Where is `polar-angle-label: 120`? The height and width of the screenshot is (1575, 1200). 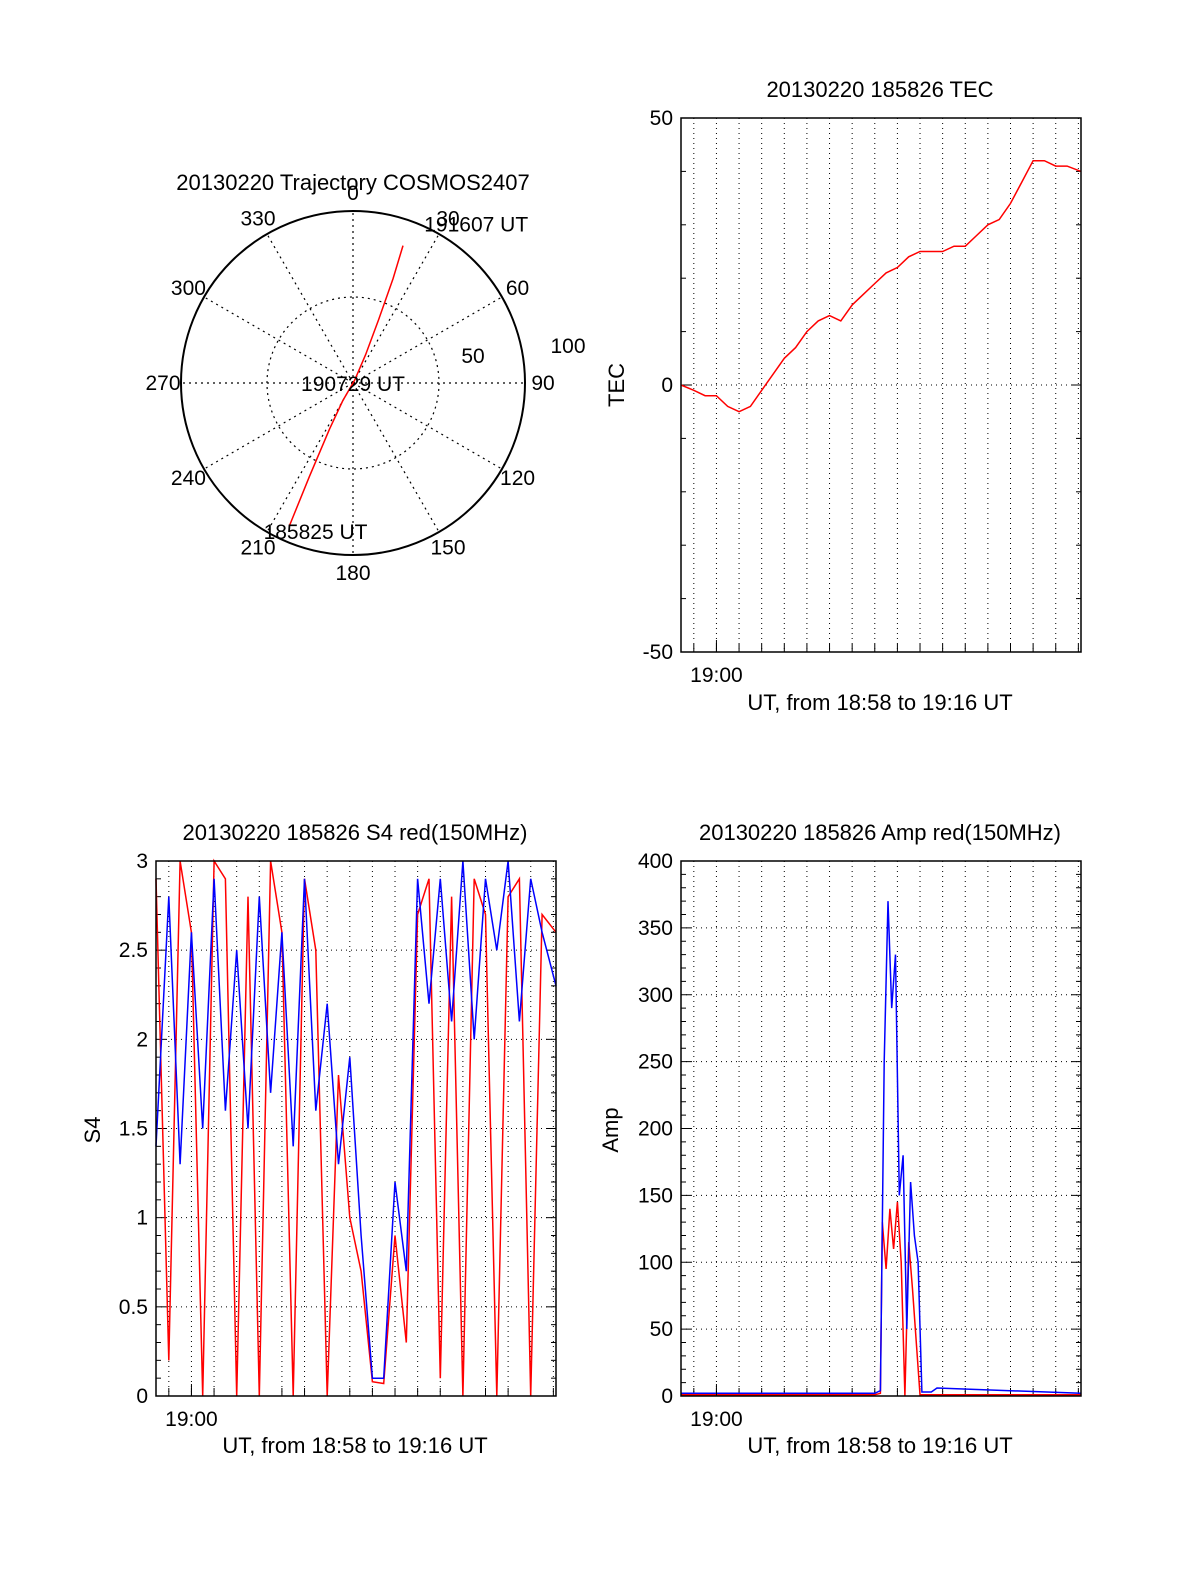 polar-angle-label: 120 is located at coordinates (517, 478).